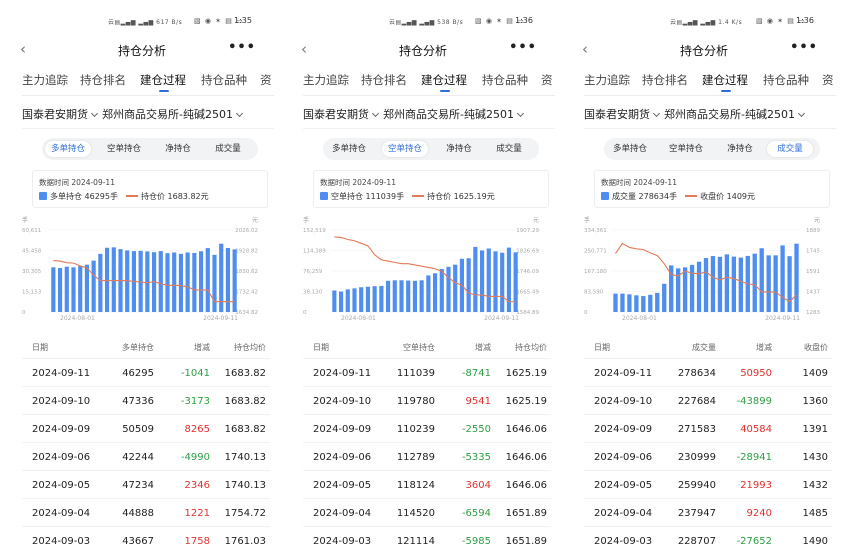 The image size is (842, 554). I want to click on row-date: 2024-09-09, so click(623, 429).